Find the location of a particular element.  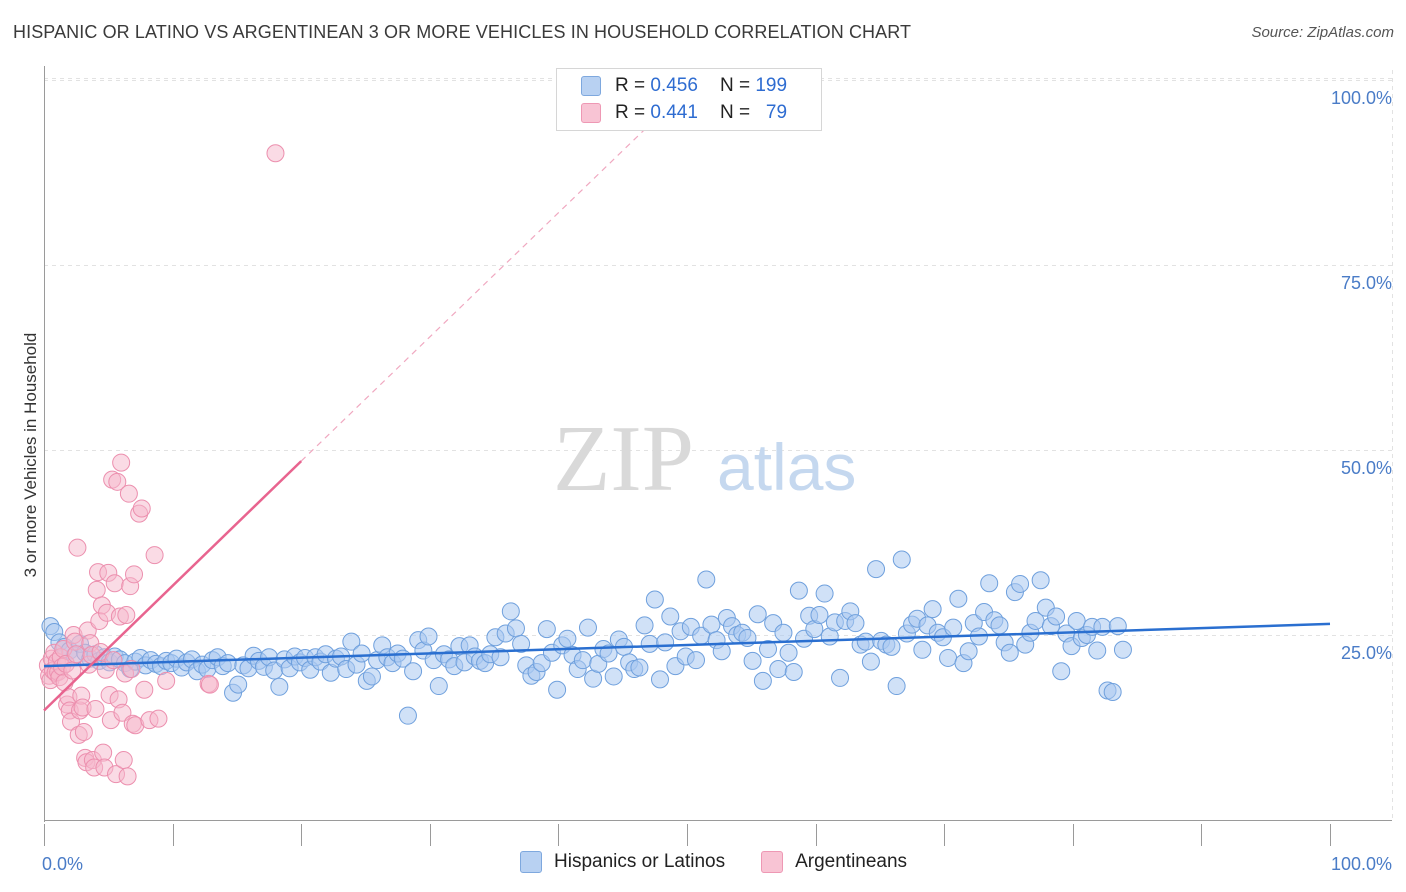

legend-label-argentineans: Argentineans is located at coordinates (851, 861).